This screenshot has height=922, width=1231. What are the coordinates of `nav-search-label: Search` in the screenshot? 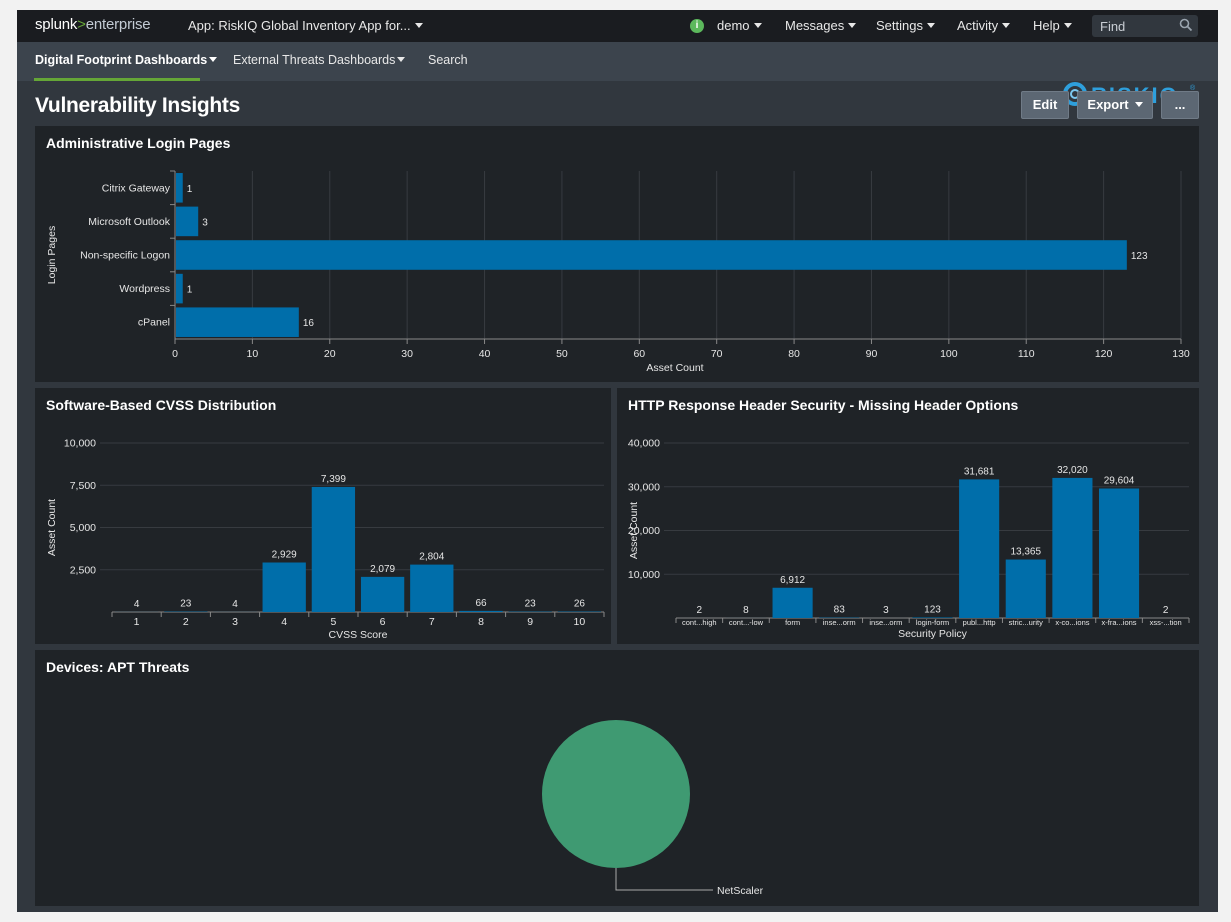 It's located at (448, 60).